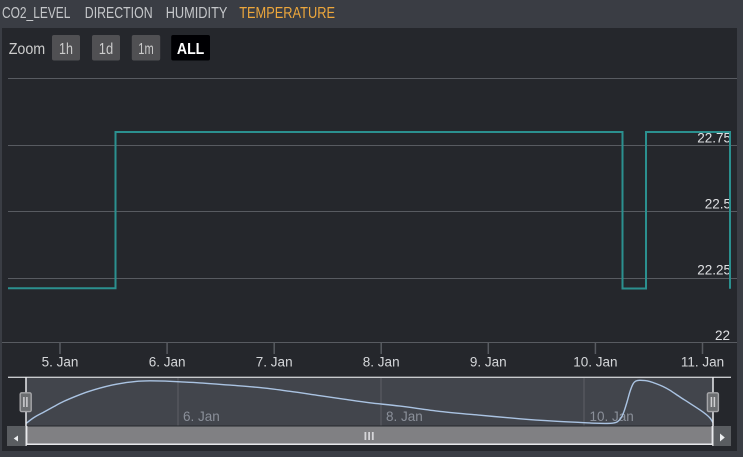  What do you see at coordinates (714, 270) in the screenshot?
I see `svg-text: 22.25` at bounding box center [714, 270].